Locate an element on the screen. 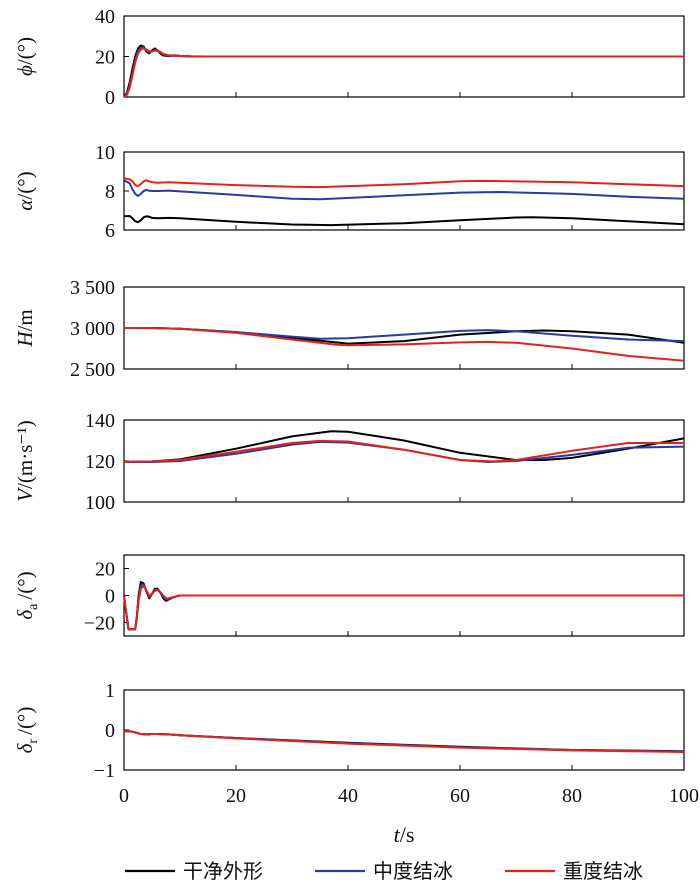  x-tick-label: 0 is located at coordinates (124, 796).